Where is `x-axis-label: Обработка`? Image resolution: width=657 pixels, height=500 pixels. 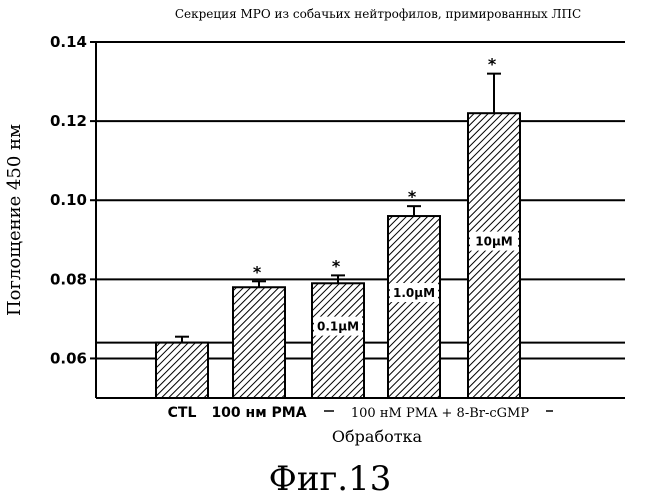 x-axis-label: Обработка is located at coordinates (377, 436).